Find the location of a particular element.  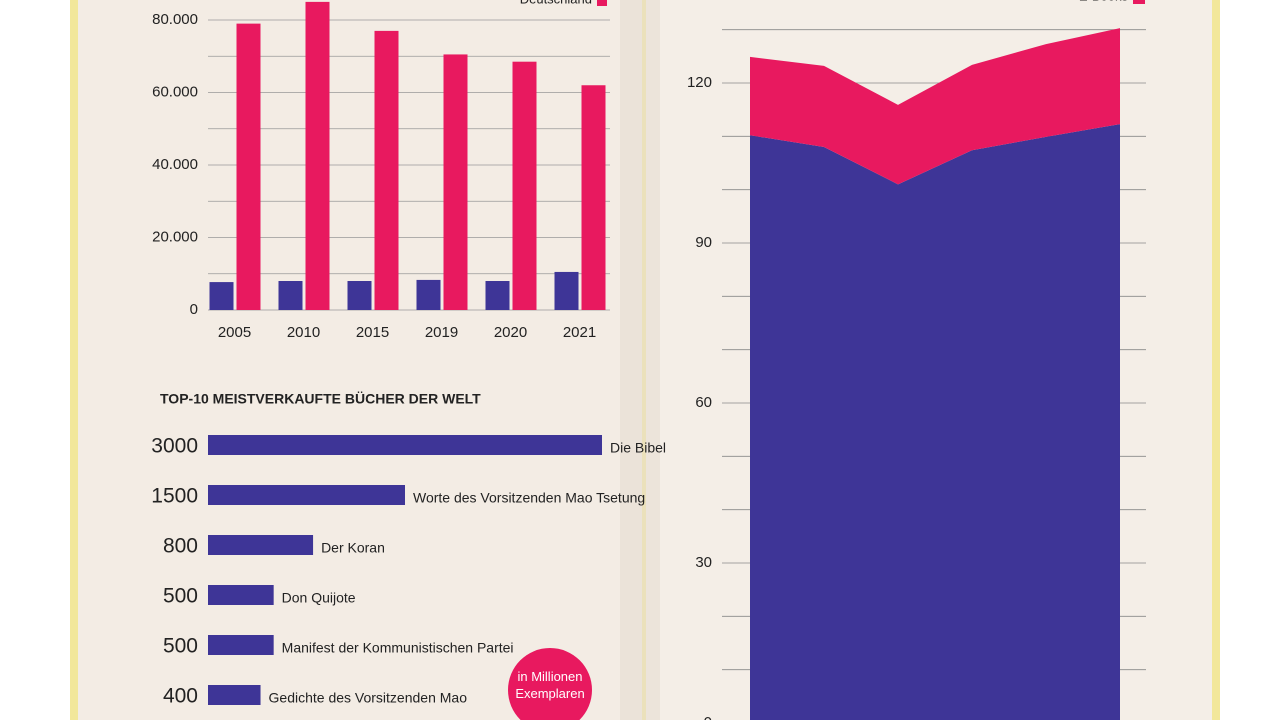

x-tick-label: 2015 is located at coordinates (372, 332).